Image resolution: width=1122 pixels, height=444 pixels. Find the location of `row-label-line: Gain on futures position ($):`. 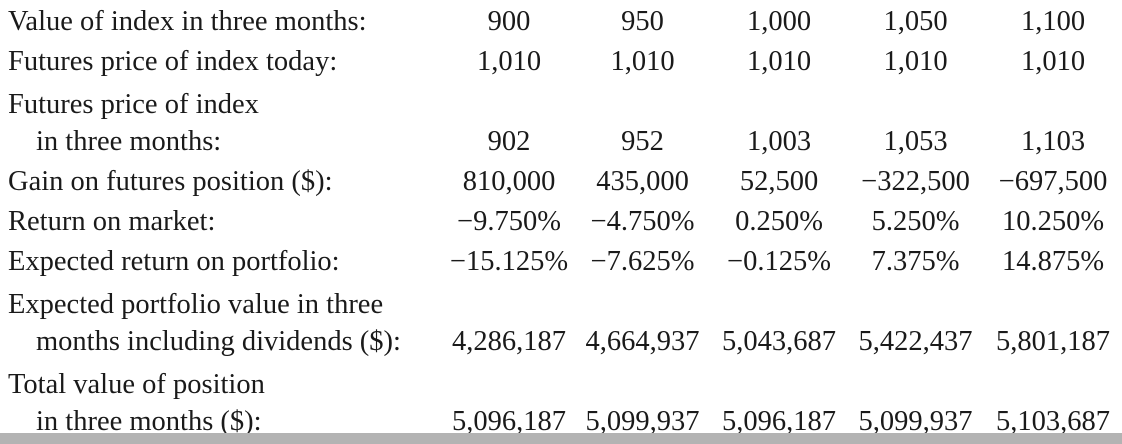

row-label-line: Gain on futures position ($): is located at coordinates (170, 181).